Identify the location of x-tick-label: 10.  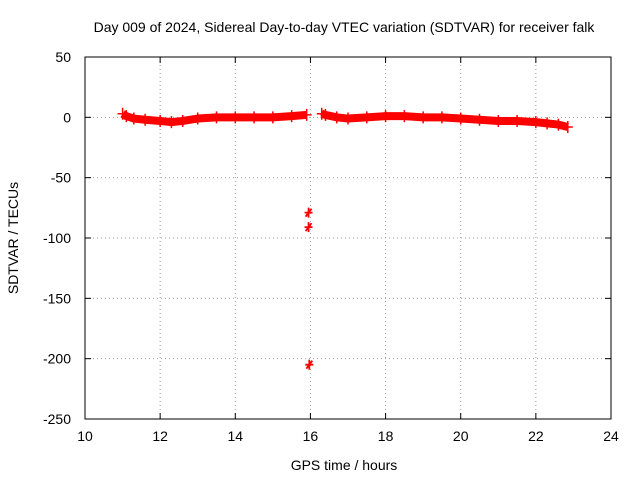
(85, 436).